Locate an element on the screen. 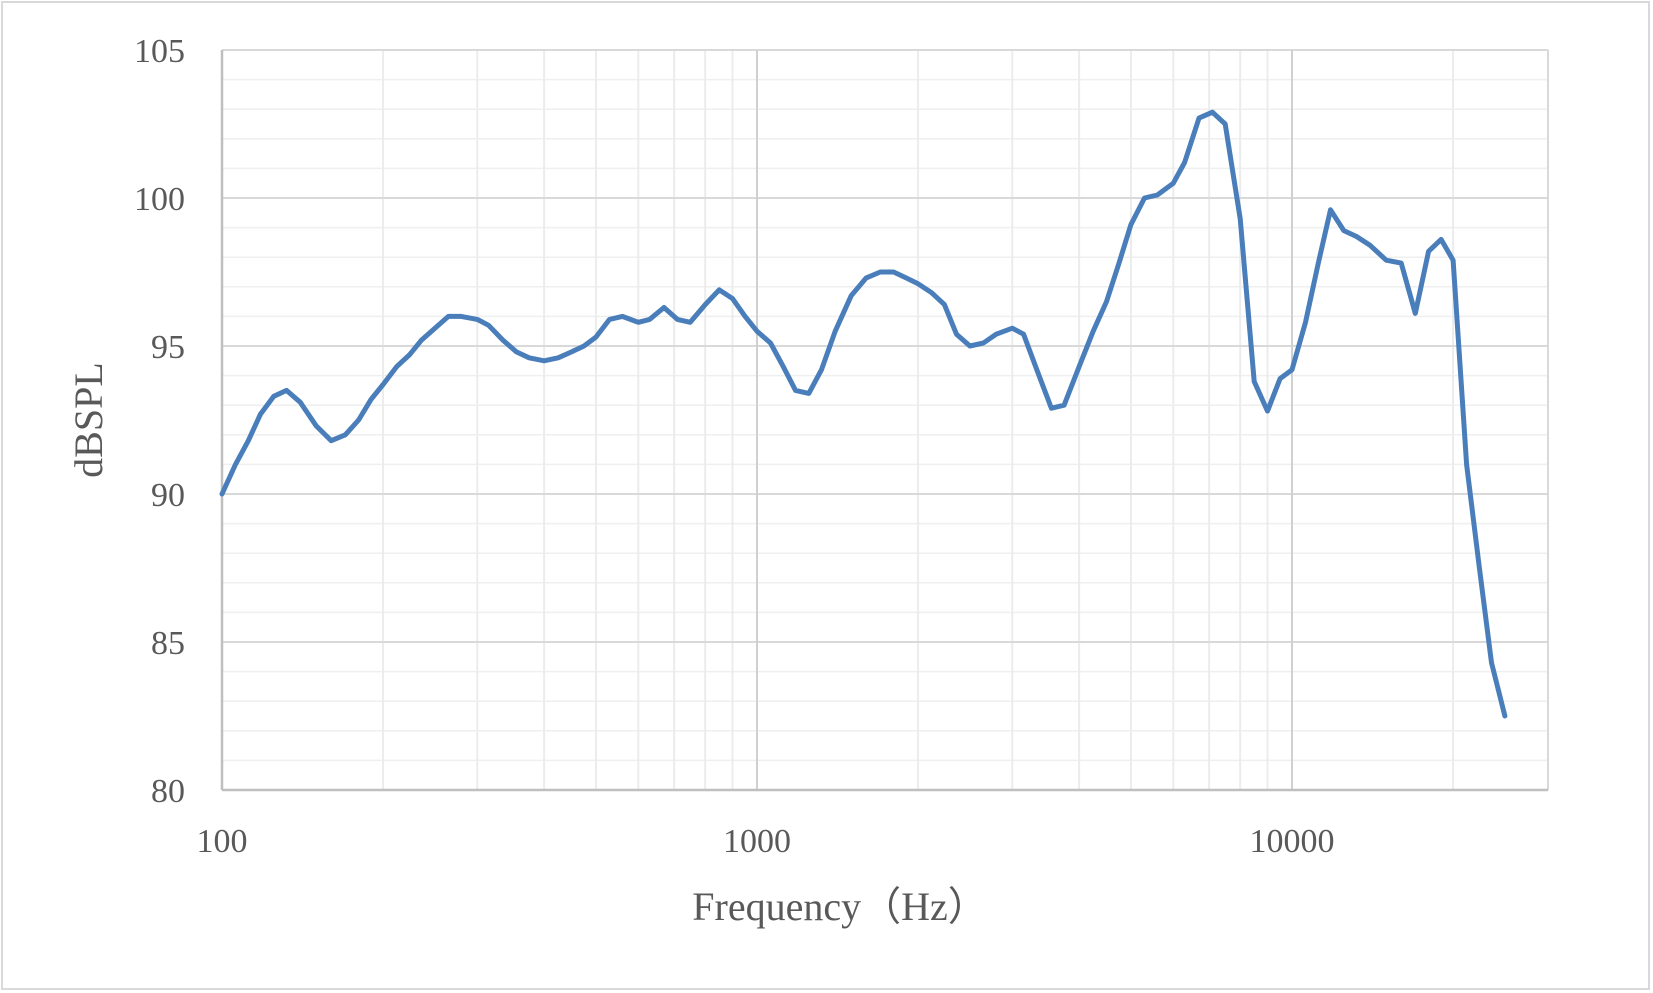 This screenshot has height=993, width=1653. x-axis-tick-labels: 100 1000 10000 is located at coordinates (766, 841).